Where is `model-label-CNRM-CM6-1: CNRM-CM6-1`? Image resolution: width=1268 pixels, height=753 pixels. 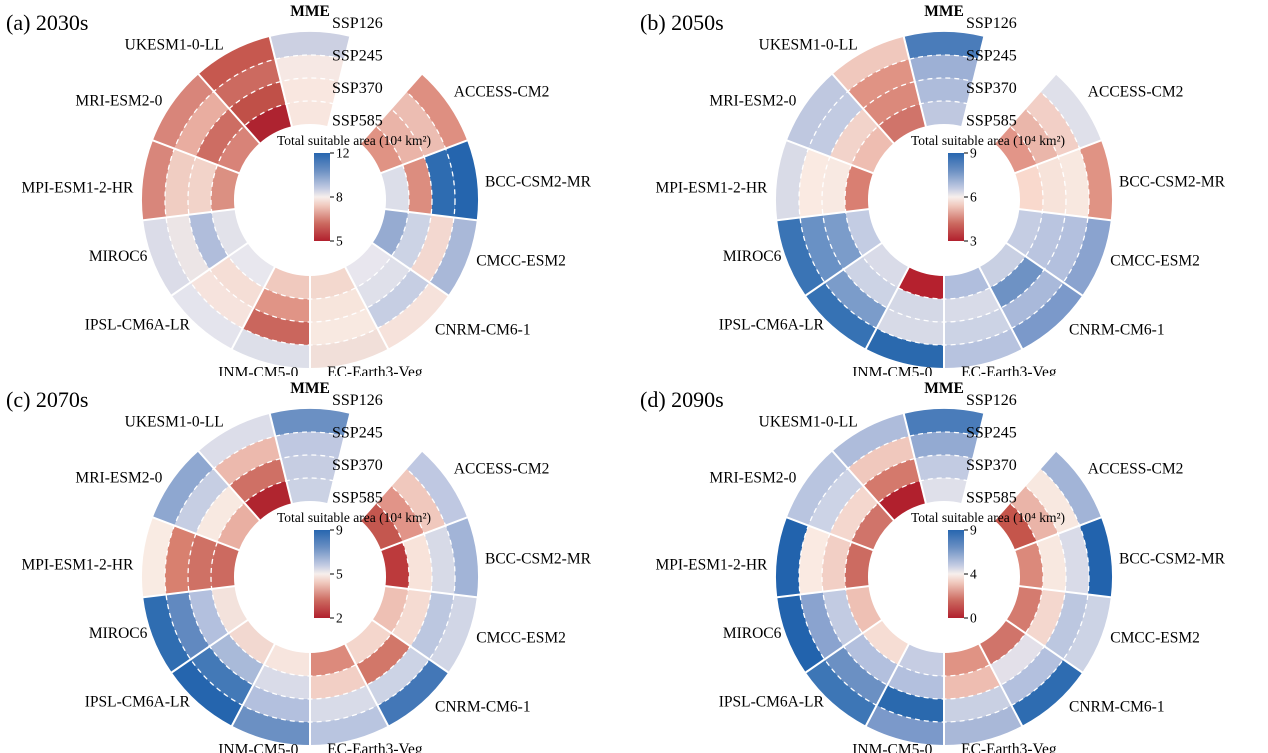 model-label-CNRM-CM6-1: CNRM-CM6-1 is located at coordinates (1117, 330).